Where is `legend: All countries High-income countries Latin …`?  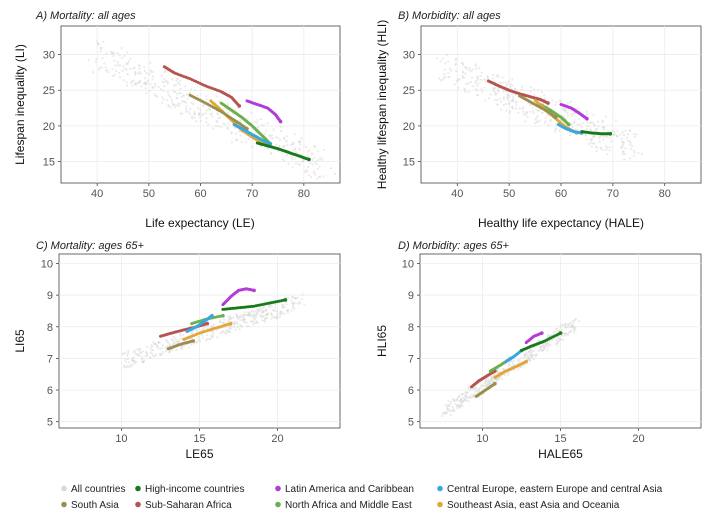
legend: All countries High-income countries Latin … is located at coordinates (362, 497).